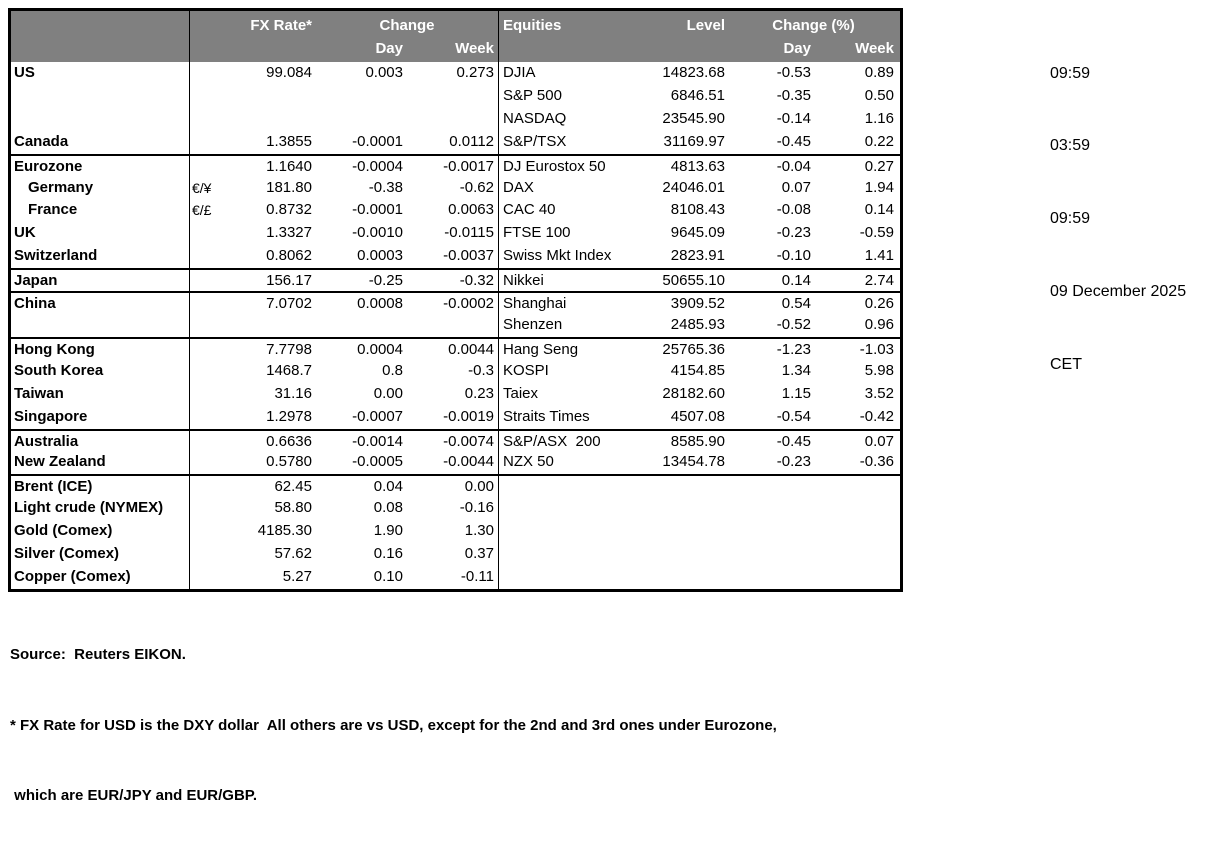  I want to click on equity-level-cell: 9645.09, so click(697, 233).